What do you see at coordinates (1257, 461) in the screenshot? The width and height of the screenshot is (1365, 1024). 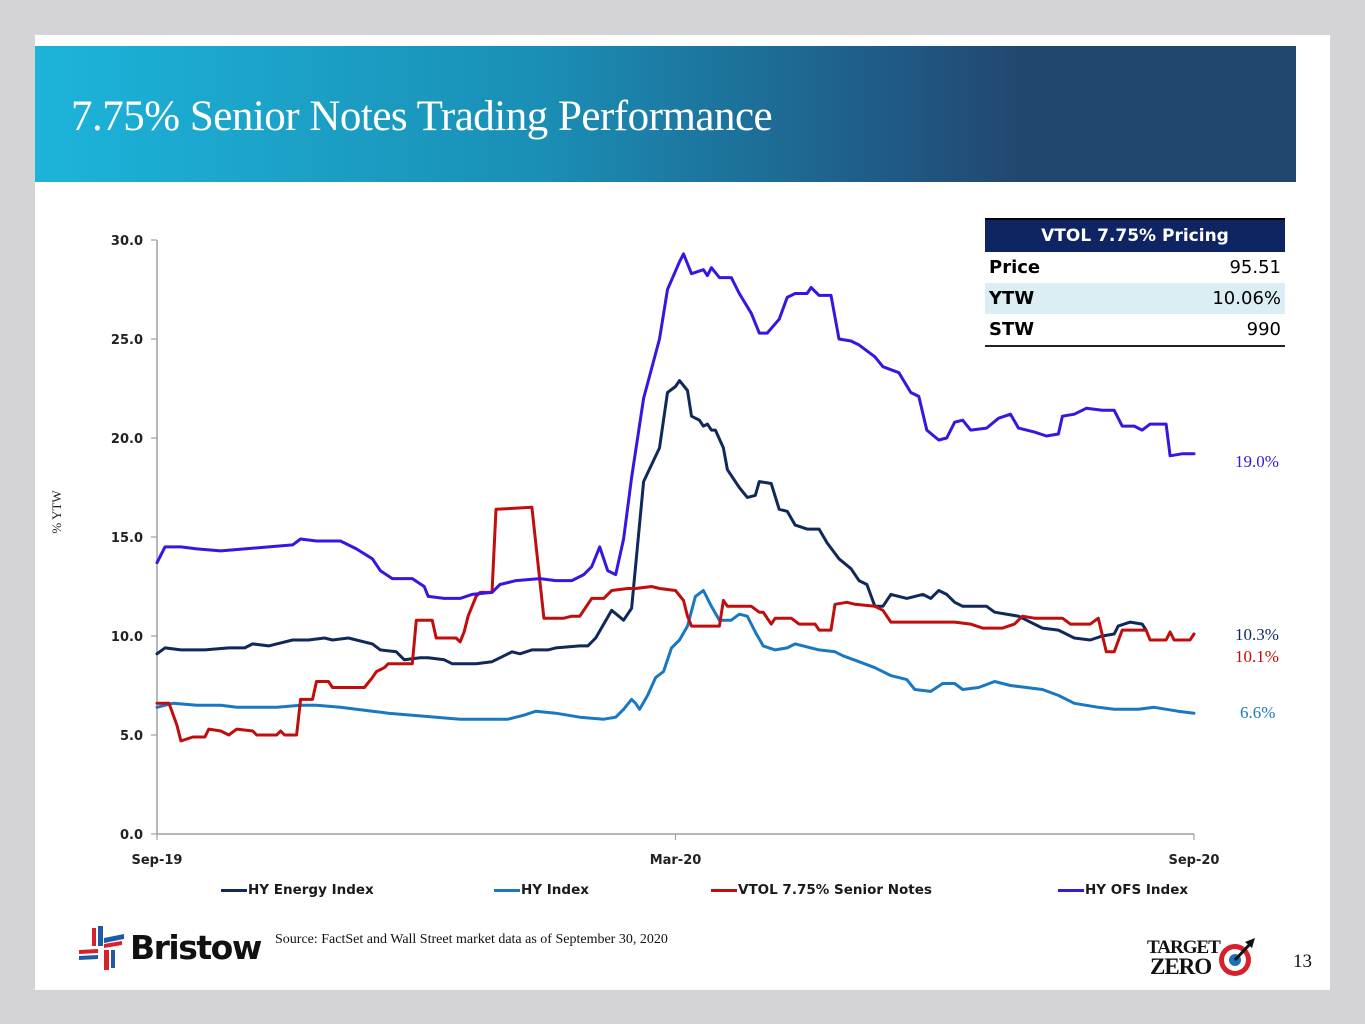 I see `series-end-label: 19.0%` at bounding box center [1257, 461].